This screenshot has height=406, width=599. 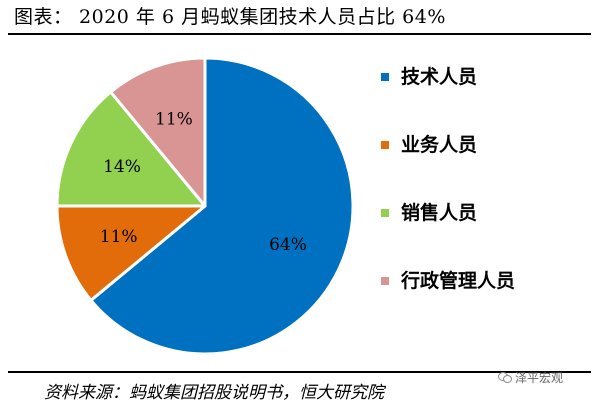 I want to click on title-divider, so click(x=299, y=34).